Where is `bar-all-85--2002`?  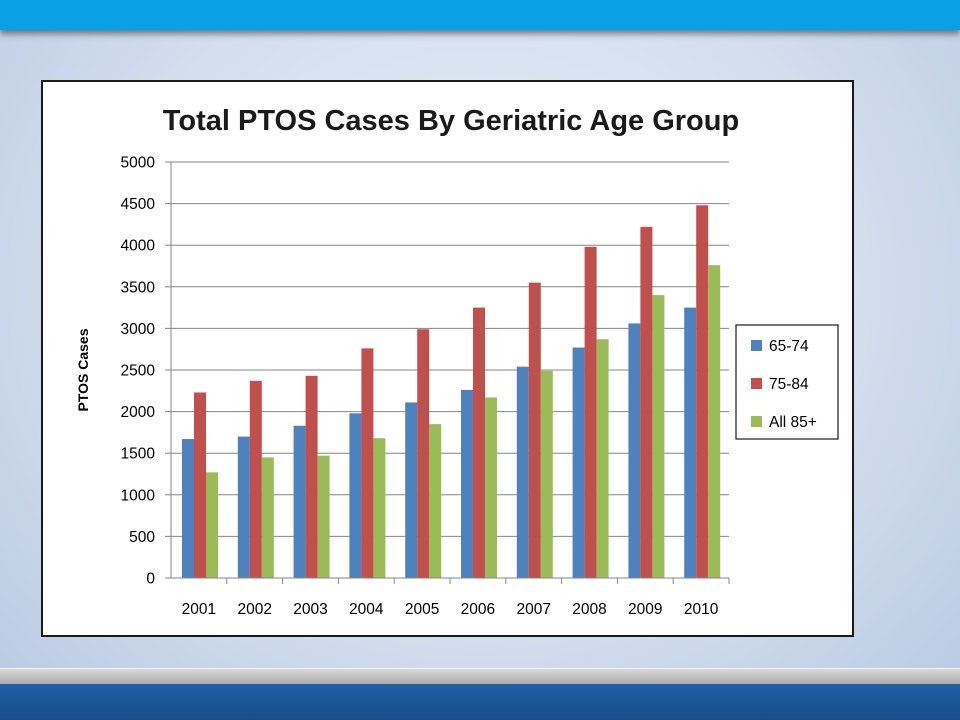
bar-all-85--2002 is located at coordinates (267, 517).